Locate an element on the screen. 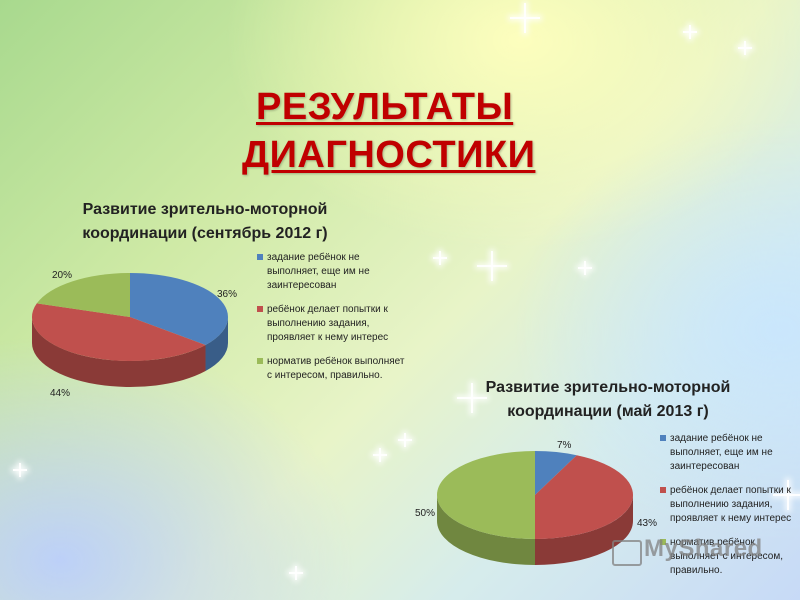  chart1-label-red: 44% is located at coordinates (60, 393).